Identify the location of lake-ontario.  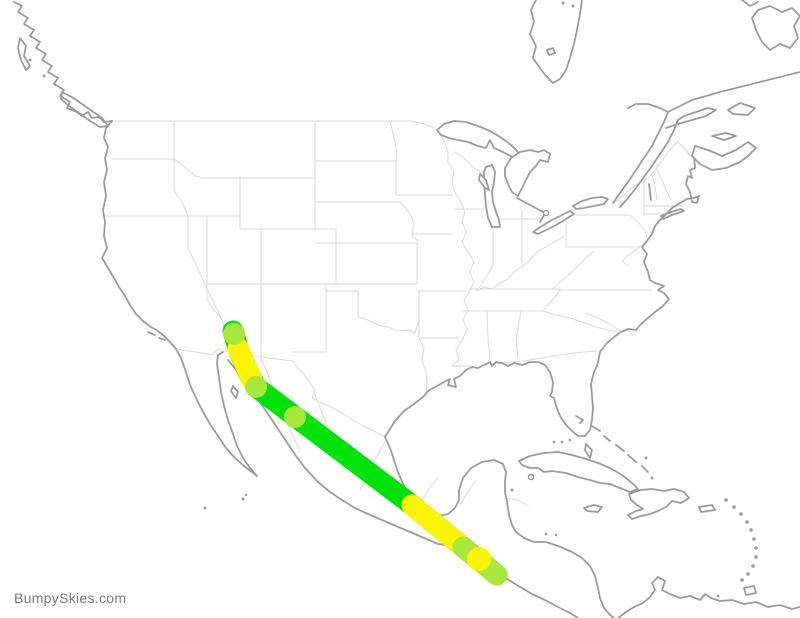
(590, 203).